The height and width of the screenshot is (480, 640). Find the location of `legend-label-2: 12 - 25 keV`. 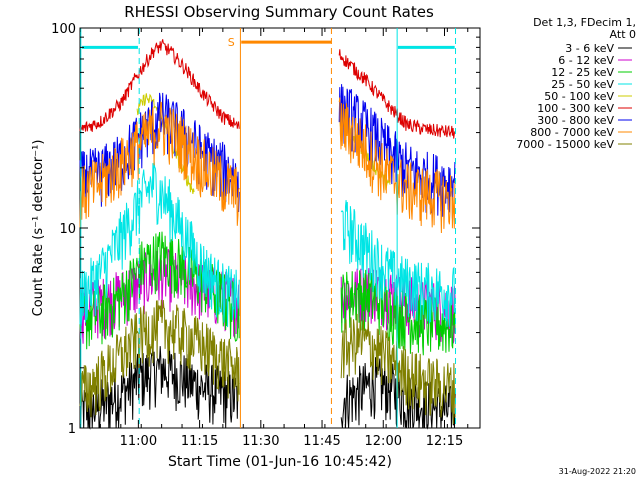

legend-label-2: 12 - 25 keV is located at coordinates (582, 72).